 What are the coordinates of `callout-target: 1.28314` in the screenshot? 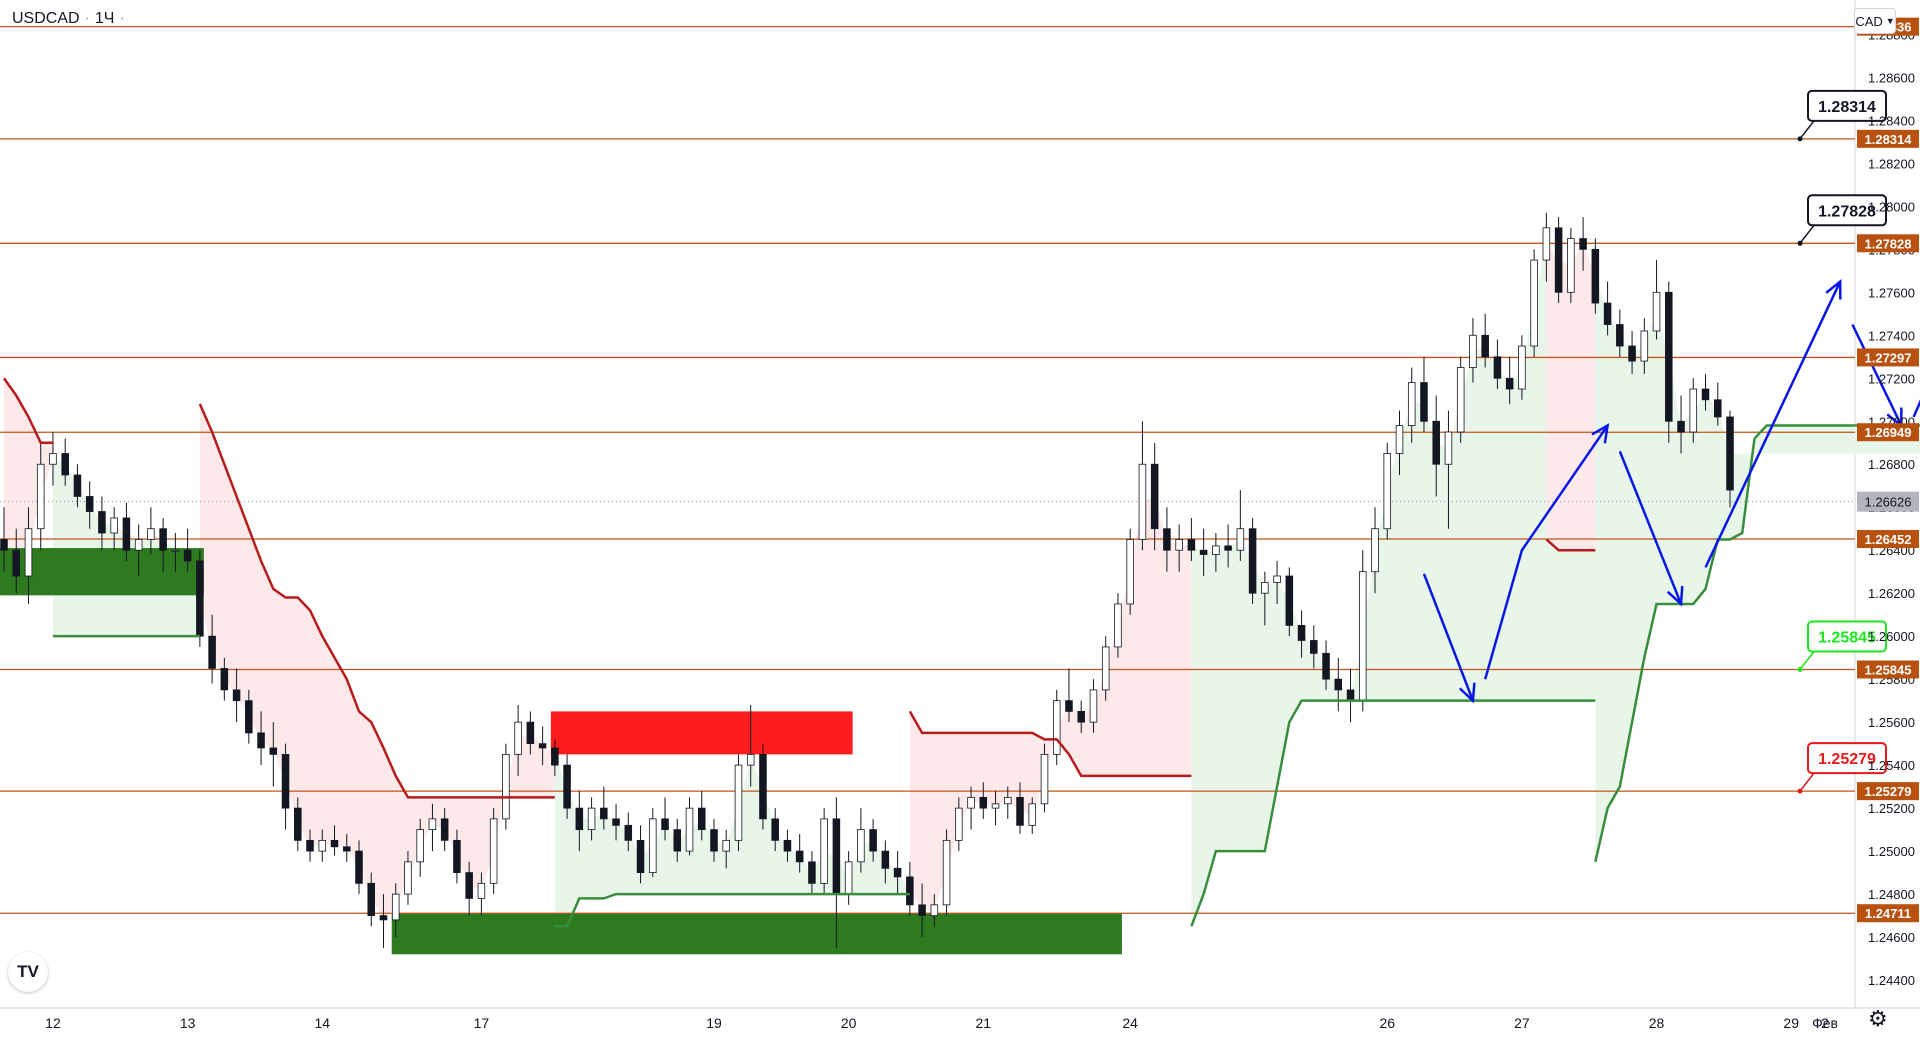 It's located at (1842, 115).